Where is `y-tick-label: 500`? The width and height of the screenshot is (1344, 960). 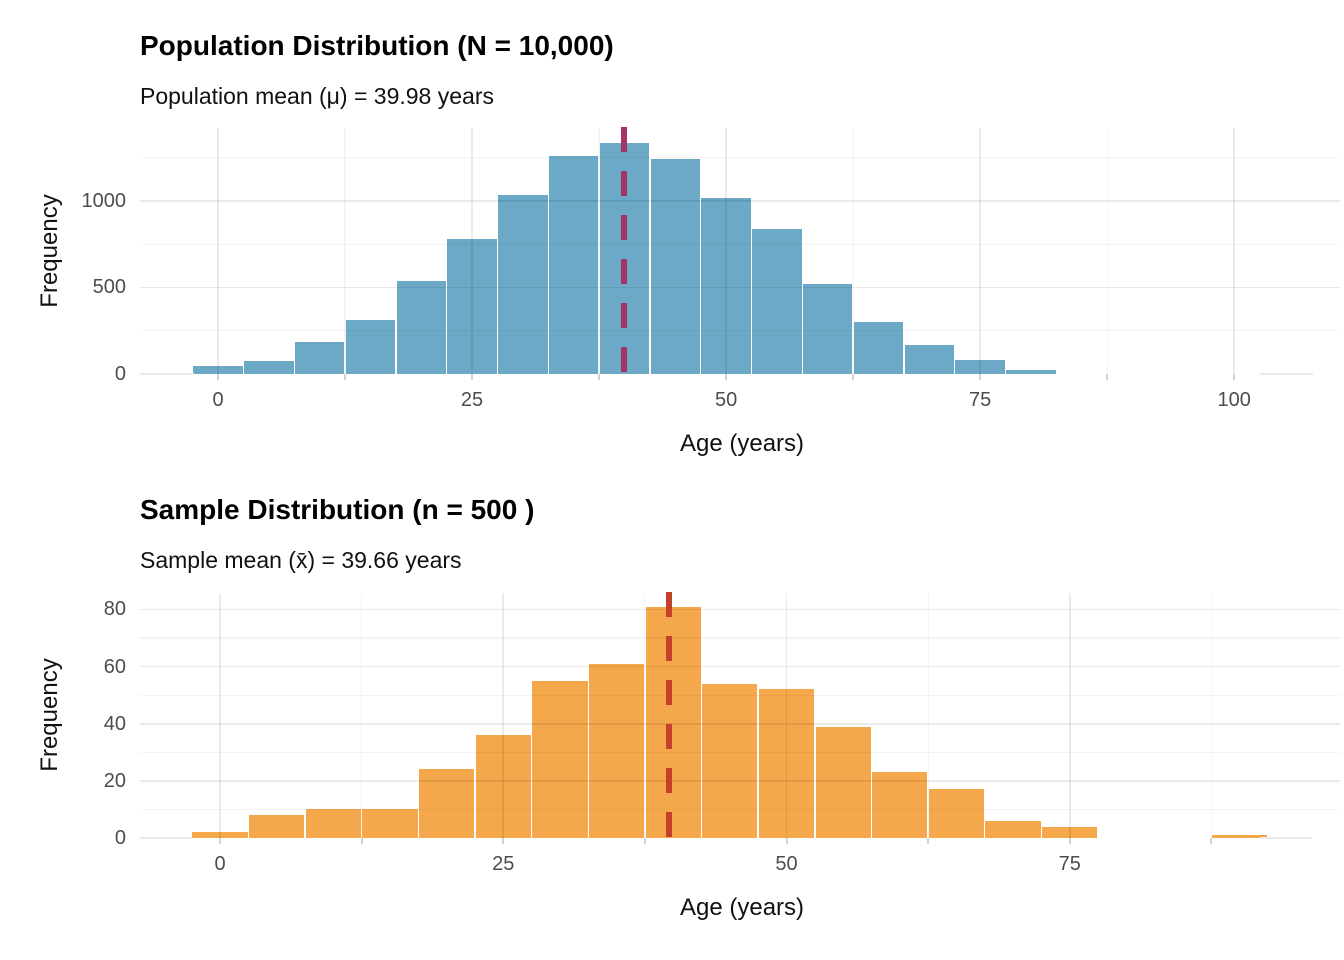
y-tick-label: 500 is located at coordinates (109, 287).